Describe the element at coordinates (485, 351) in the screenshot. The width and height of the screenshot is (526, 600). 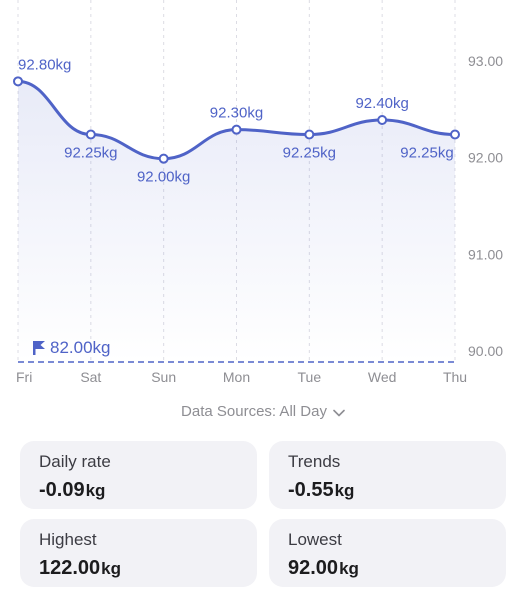
I see `y-tick-label: 90.00` at that location.